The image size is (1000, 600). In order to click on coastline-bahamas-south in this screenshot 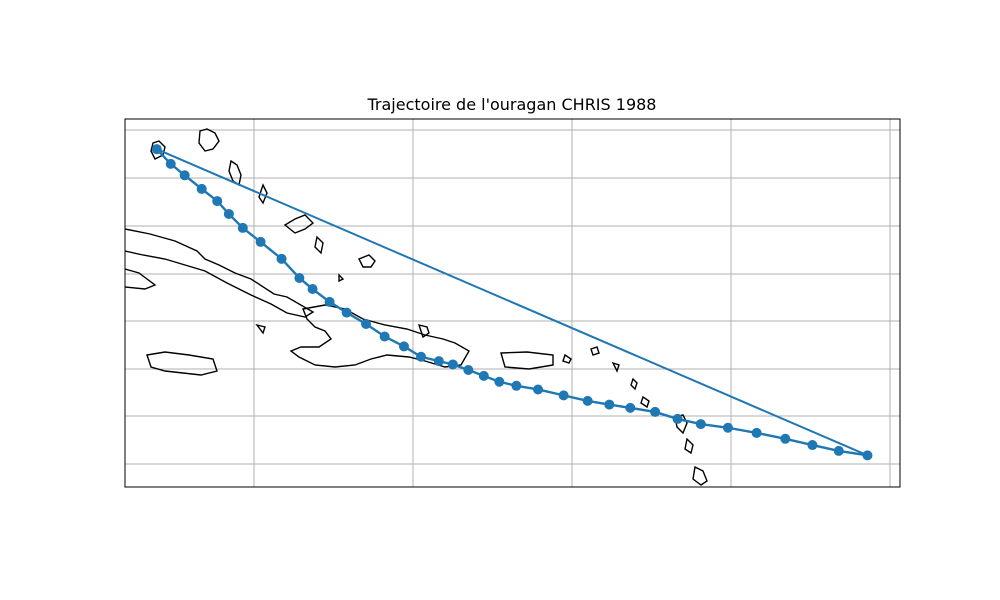, I will do `click(356, 276)`.